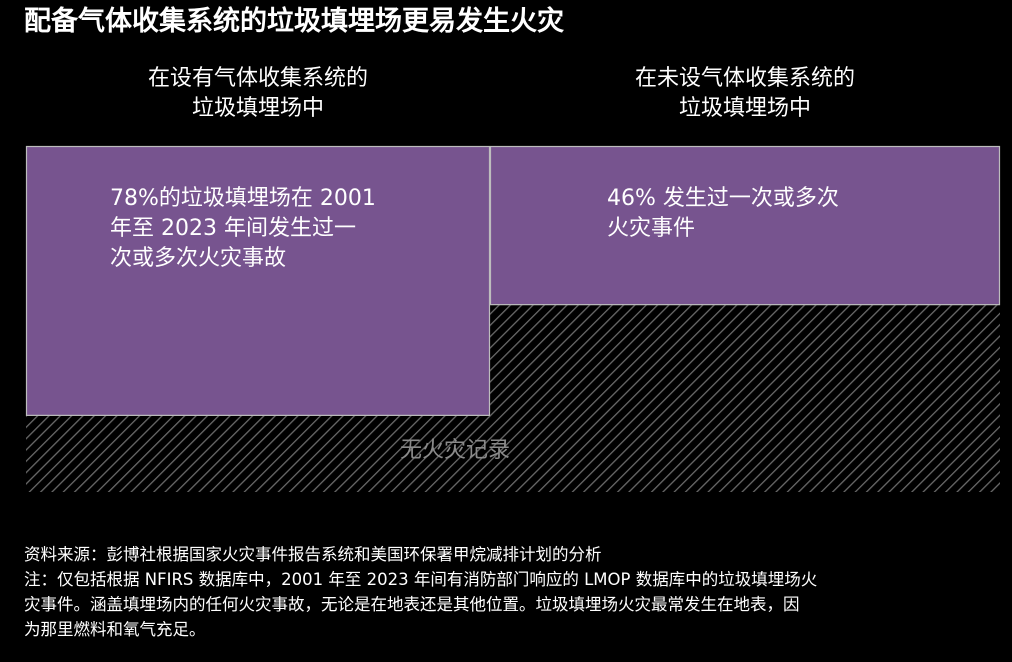 The width and height of the screenshot is (1012, 662). I want to click on column-header-line: 在未设气体收集系统的, so click(744, 78).